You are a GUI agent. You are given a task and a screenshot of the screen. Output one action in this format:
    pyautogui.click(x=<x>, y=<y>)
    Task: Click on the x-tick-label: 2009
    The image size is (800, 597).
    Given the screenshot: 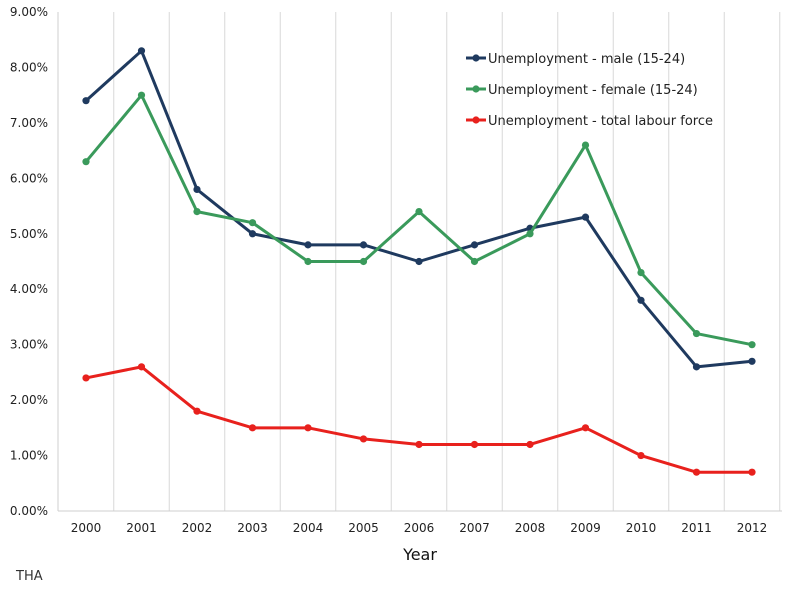 What is the action you would take?
    pyautogui.click(x=585, y=528)
    